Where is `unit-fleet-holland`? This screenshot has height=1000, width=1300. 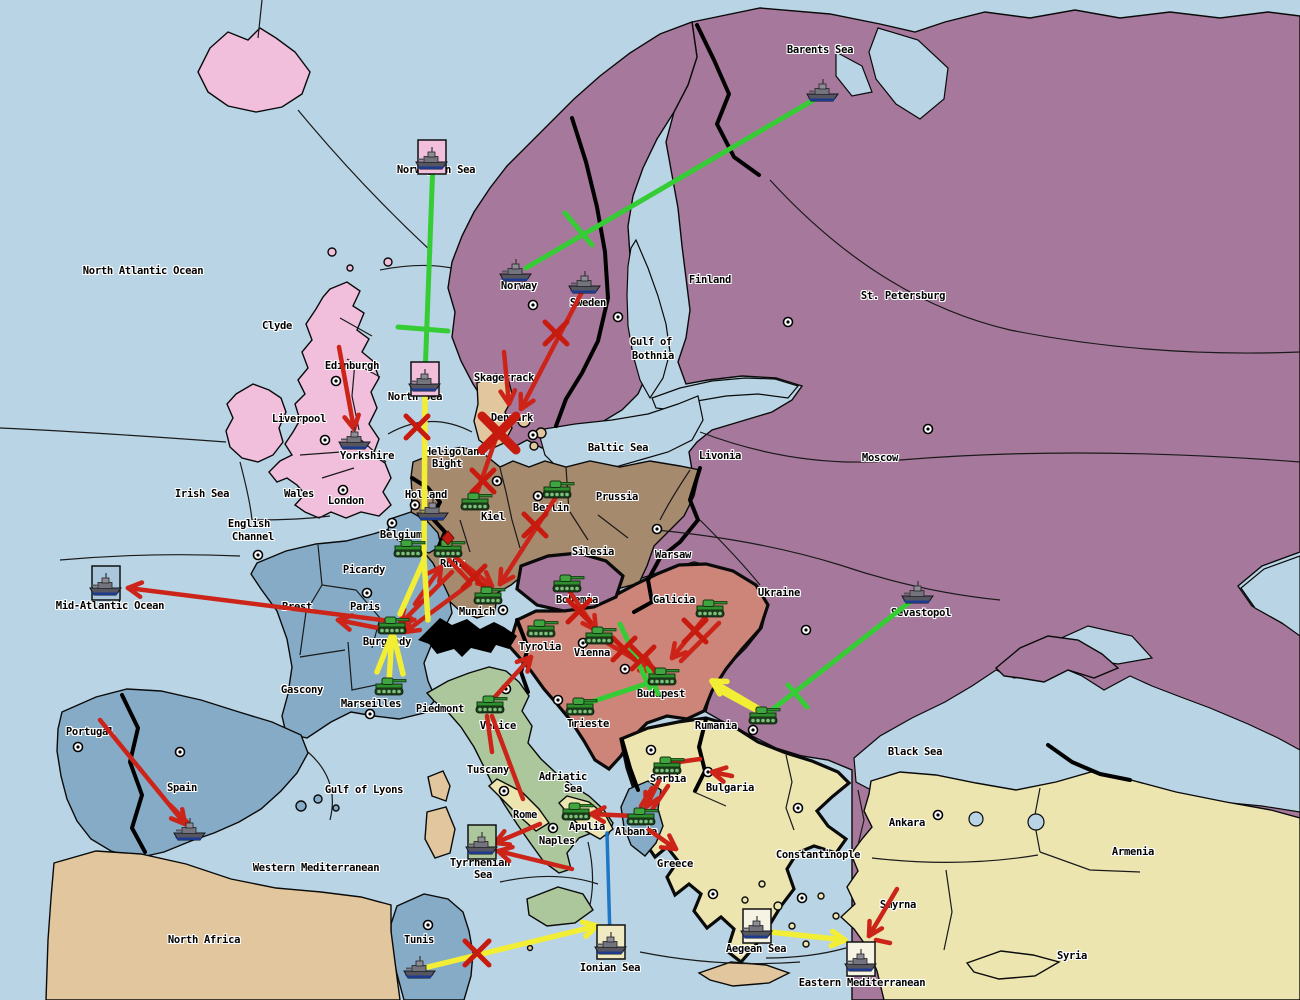 unit-fleet-holland is located at coordinates (432, 509).